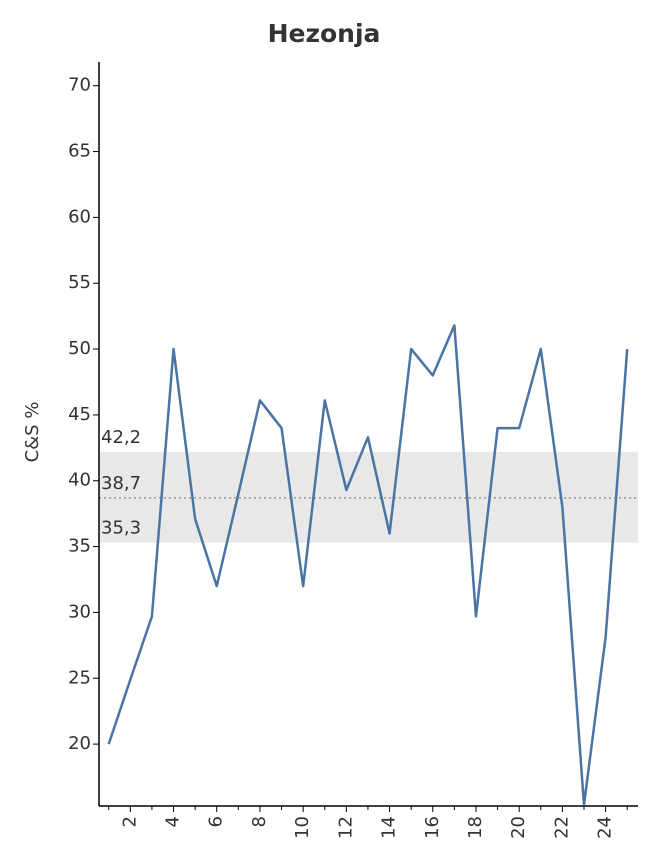 The image size is (649, 859). Describe the element at coordinates (79, 414) in the screenshot. I see `y-tick-label: 45` at that location.